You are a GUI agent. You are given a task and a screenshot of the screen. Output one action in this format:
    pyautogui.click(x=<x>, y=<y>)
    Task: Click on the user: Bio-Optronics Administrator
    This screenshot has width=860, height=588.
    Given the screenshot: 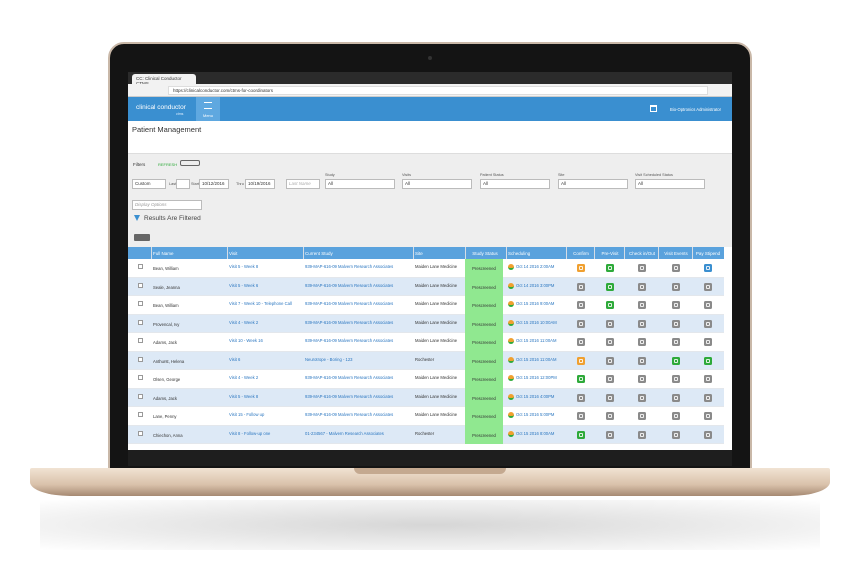 What is the action you would take?
    pyautogui.click(x=695, y=109)
    